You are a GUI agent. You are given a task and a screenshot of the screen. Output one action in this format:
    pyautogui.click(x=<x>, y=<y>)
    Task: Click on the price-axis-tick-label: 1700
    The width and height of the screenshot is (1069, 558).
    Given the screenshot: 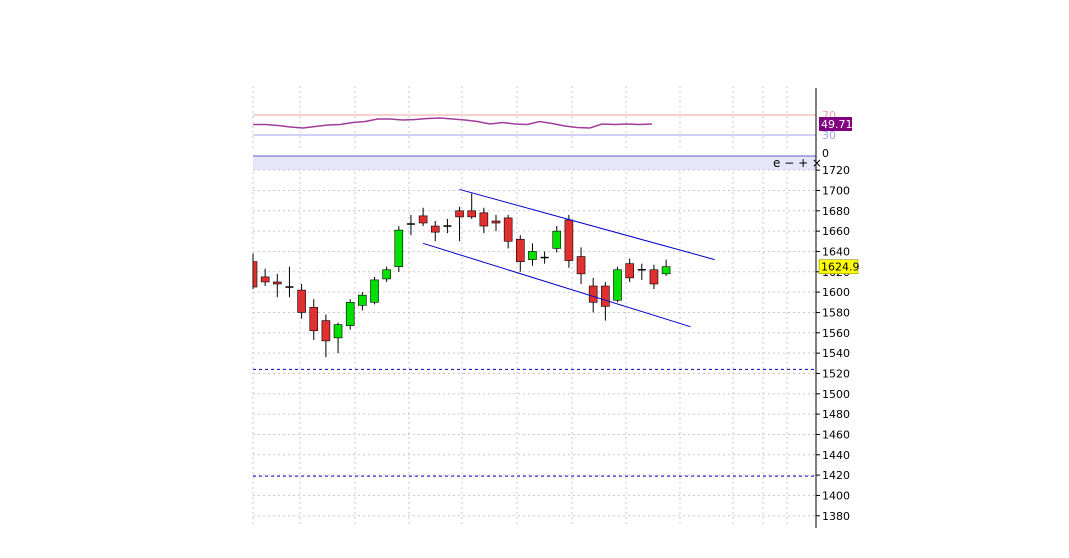 What is the action you would take?
    pyautogui.click(x=836, y=190)
    